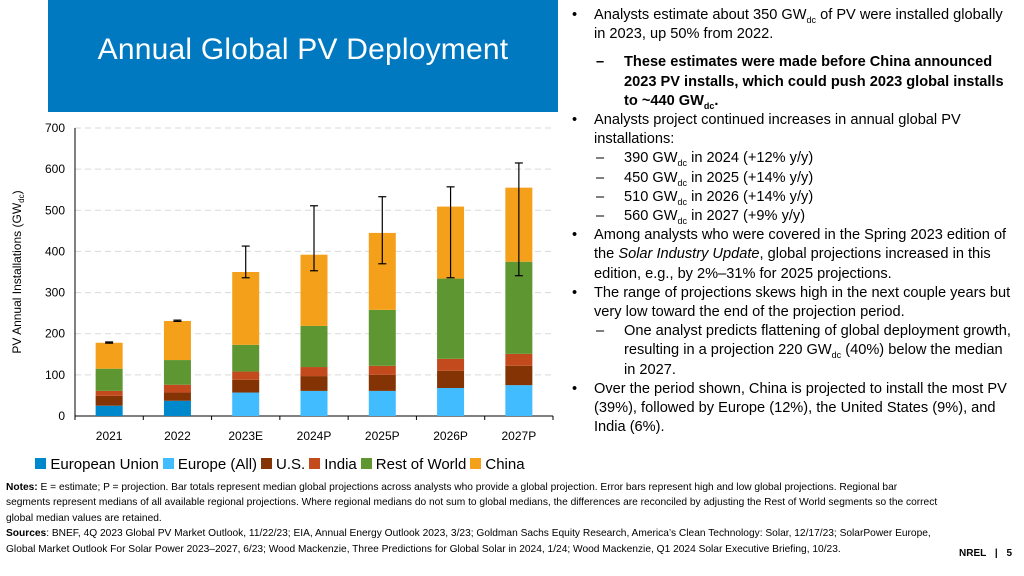 This screenshot has width=1024, height=576. Describe the element at coordinates (55, 293) in the screenshot. I see `y-tick-label: 300` at that location.